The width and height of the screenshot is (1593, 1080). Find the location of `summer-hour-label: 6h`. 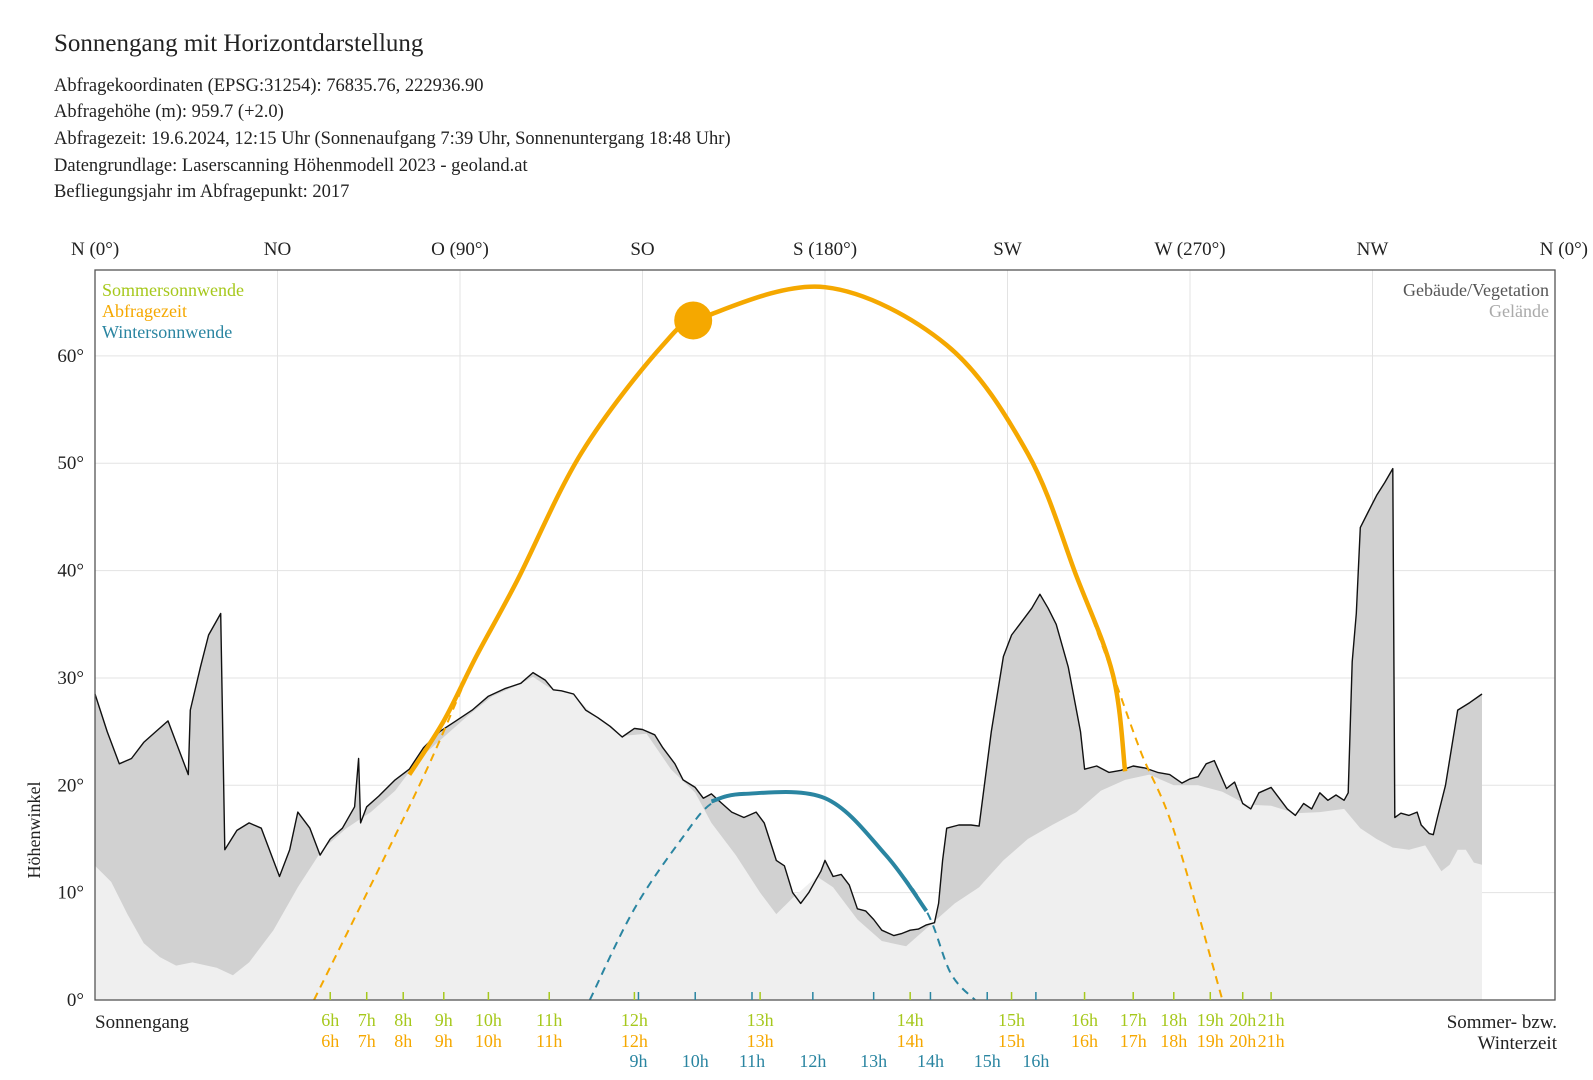

summer-hour-label: 6h is located at coordinates (330, 1020).